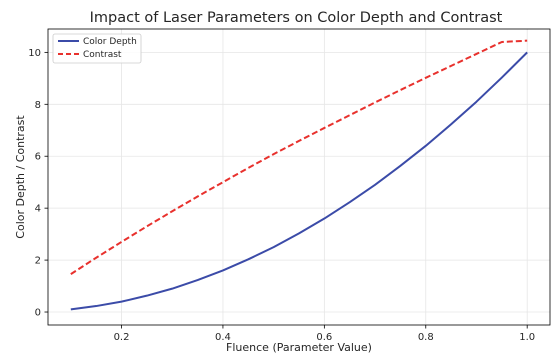 The width and height of the screenshot is (551, 355). What do you see at coordinates (97, 48) in the screenshot?
I see `legend: Color Depth Contrast` at bounding box center [97, 48].